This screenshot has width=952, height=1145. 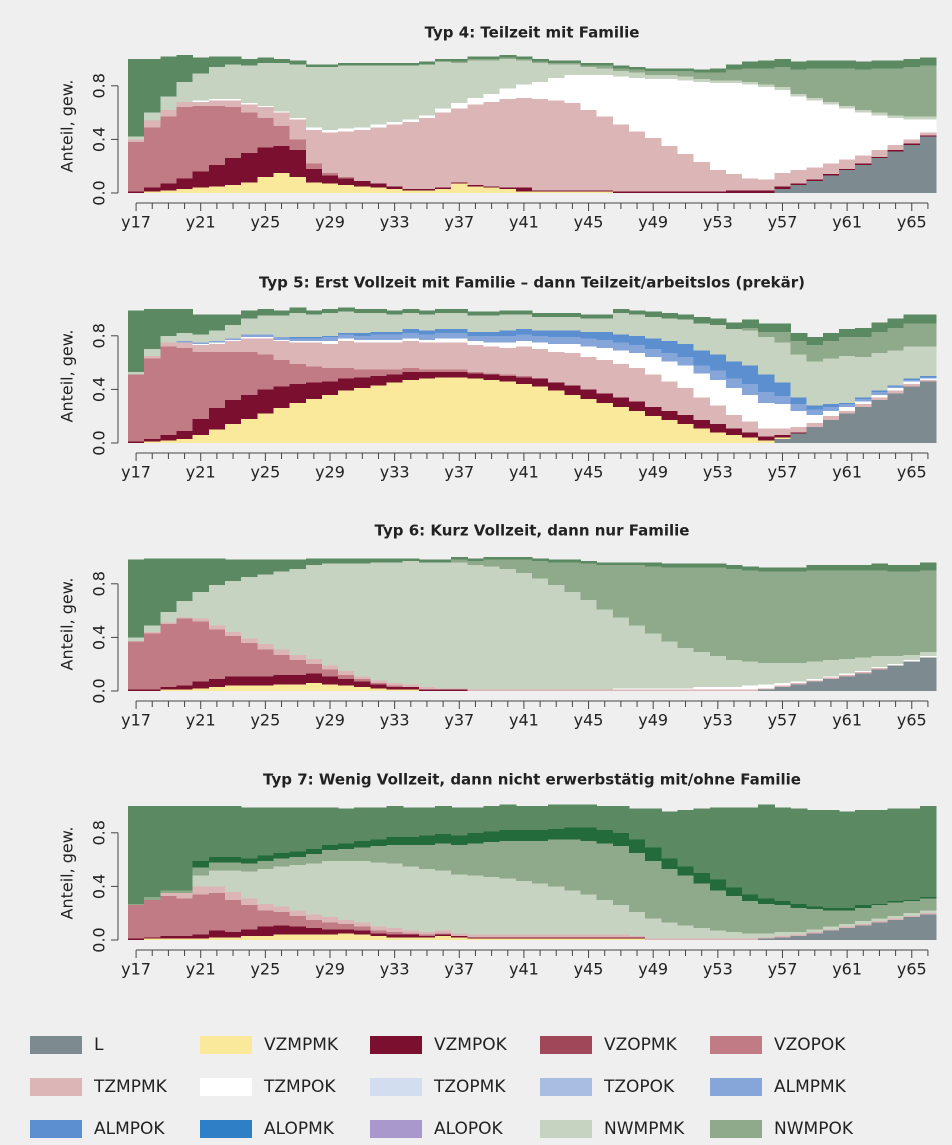 What do you see at coordinates (330, 222) in the screenshot?
I see `x-tick-label: y29` at bounding box center [330, 222].